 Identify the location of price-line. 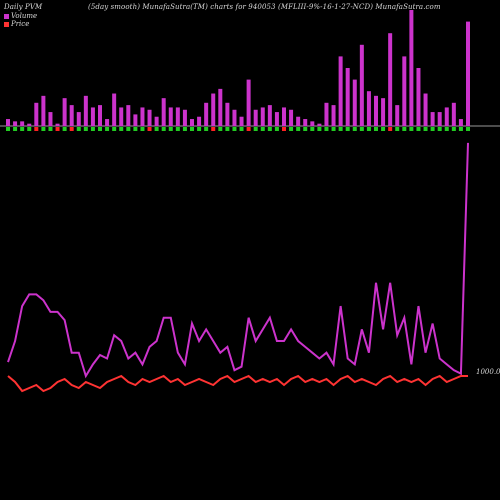
(237, 383).